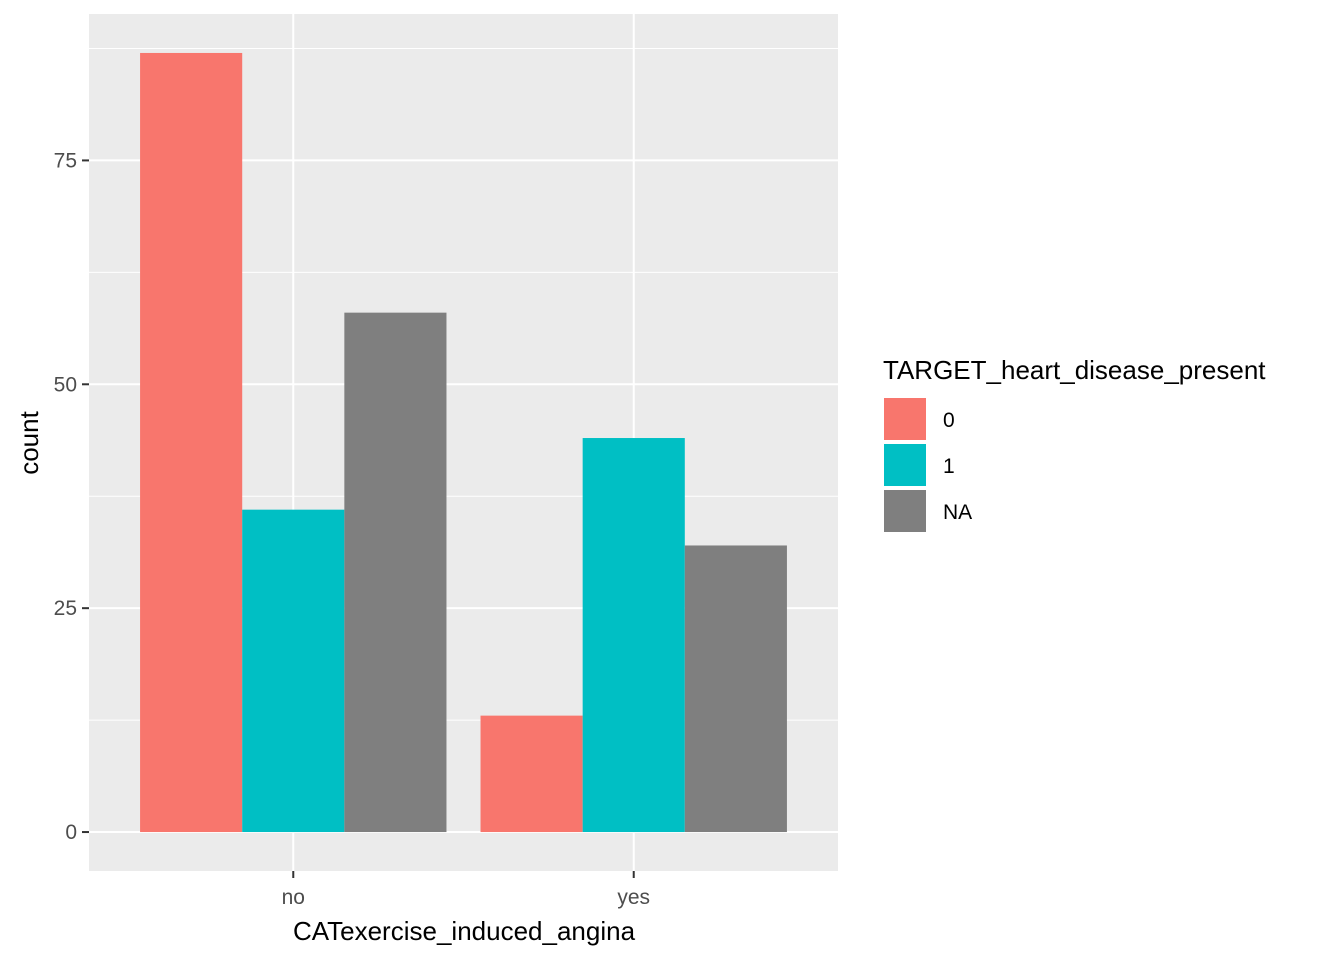  I want to click on y-tick-label: 75, so click(65, 160).